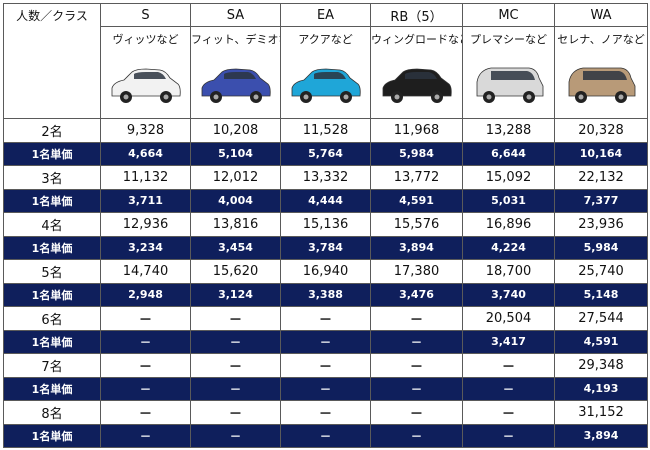  What do you see at coordinates (508, 247) in the screenshot?
I see `price-cell: 4,224` at bounding box center [508, 247].